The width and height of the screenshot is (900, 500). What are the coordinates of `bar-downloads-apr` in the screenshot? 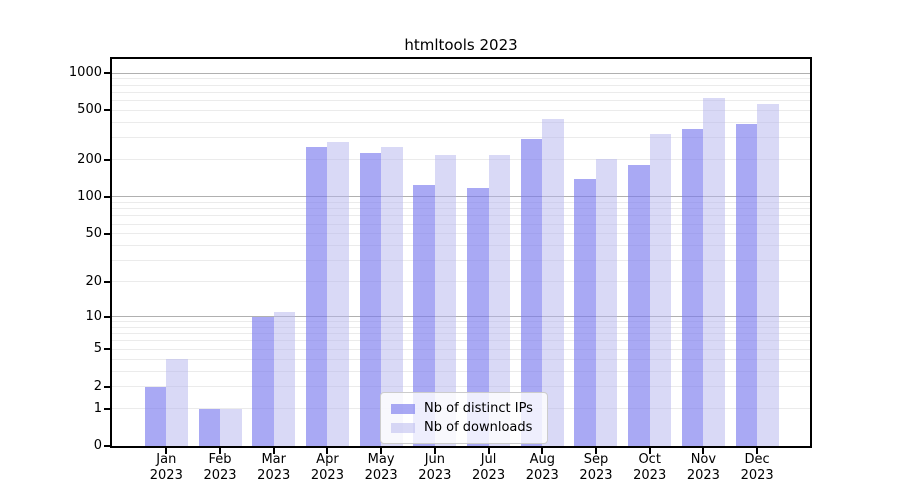 It's located at (338, 293).